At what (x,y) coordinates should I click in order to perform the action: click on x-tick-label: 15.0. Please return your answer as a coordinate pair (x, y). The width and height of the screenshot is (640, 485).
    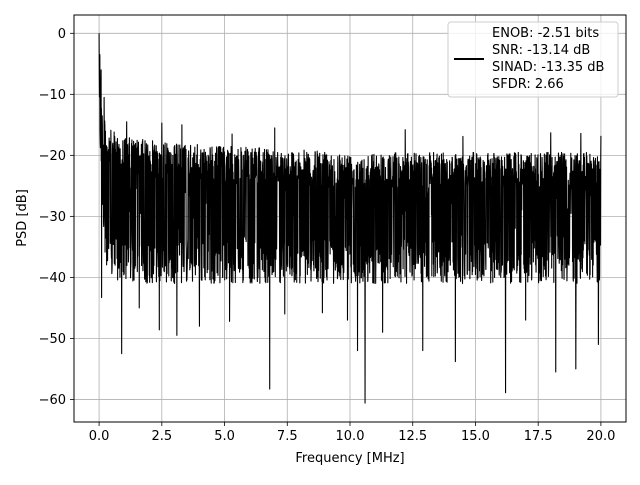
    Looking at the image, I should click on (475, 436).